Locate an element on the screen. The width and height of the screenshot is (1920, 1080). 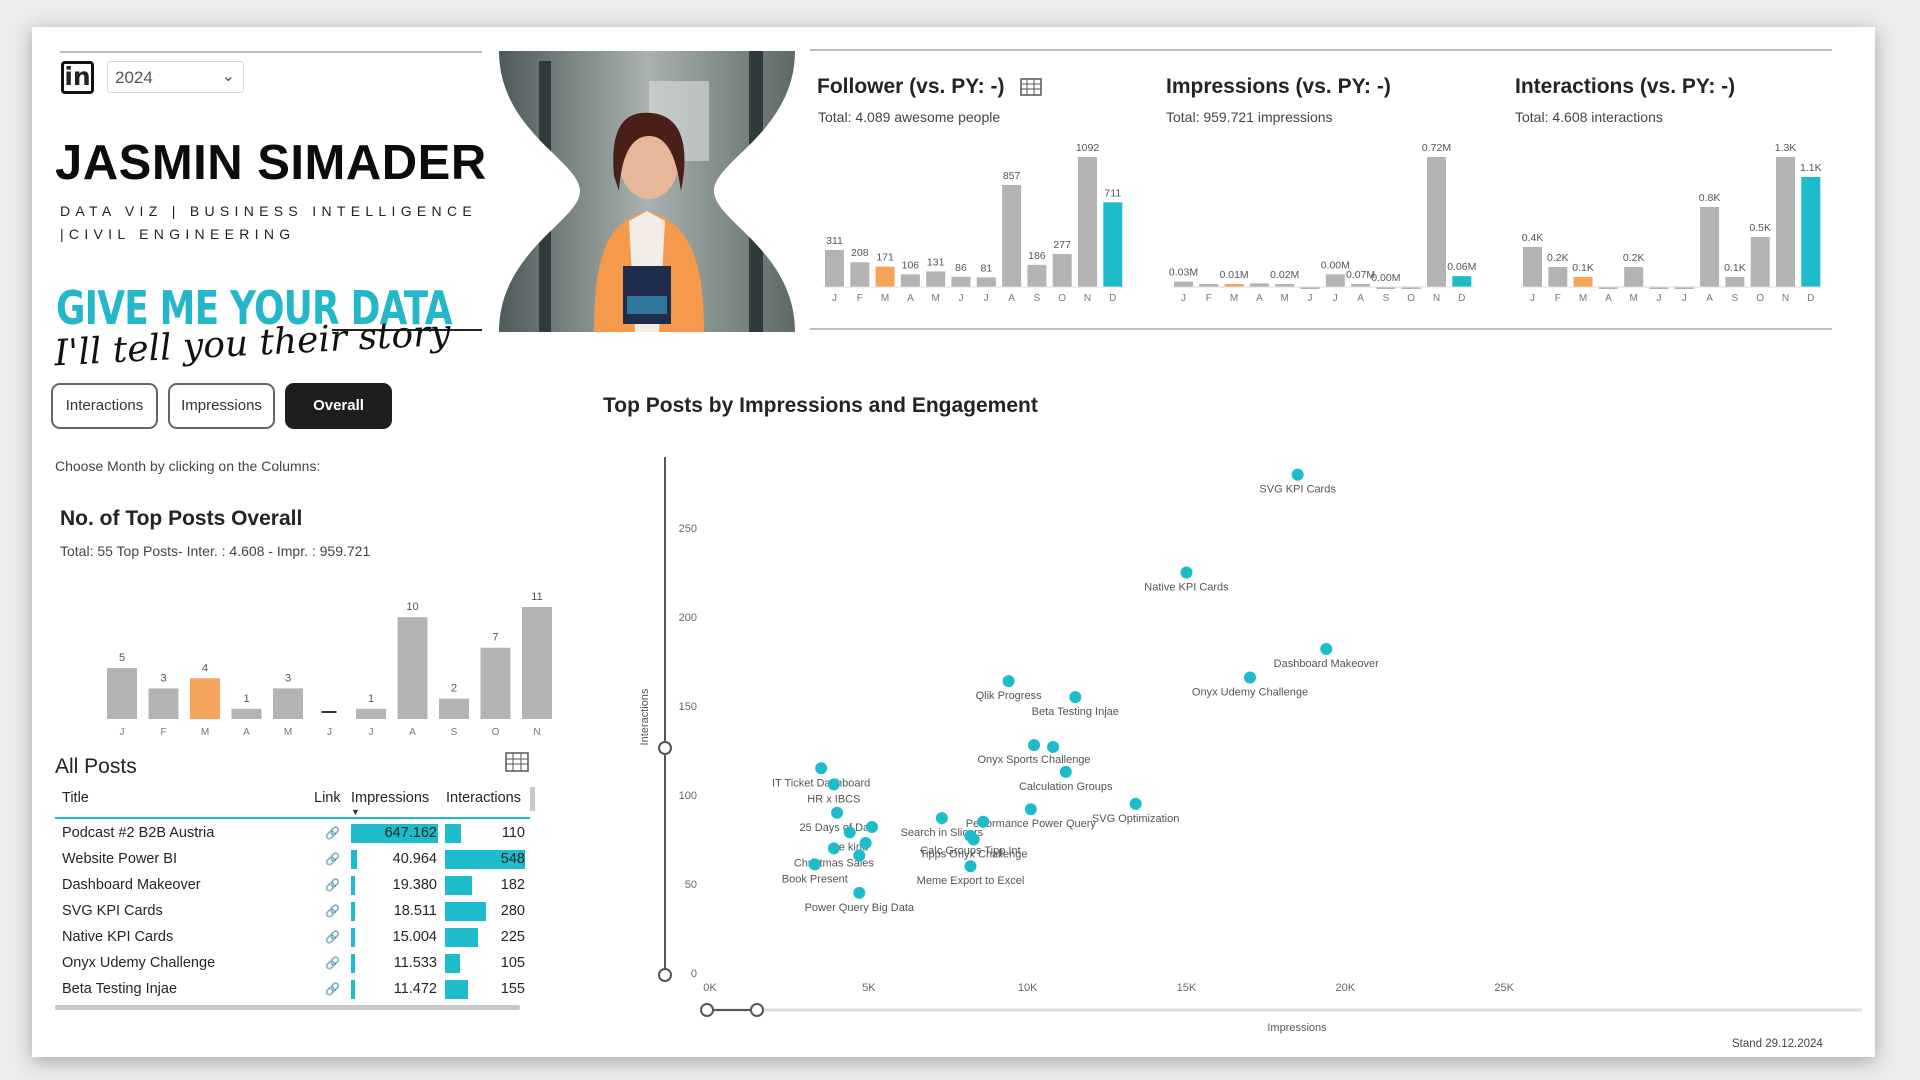
x-slider-handle-left is located at coordinates (707, 1010).